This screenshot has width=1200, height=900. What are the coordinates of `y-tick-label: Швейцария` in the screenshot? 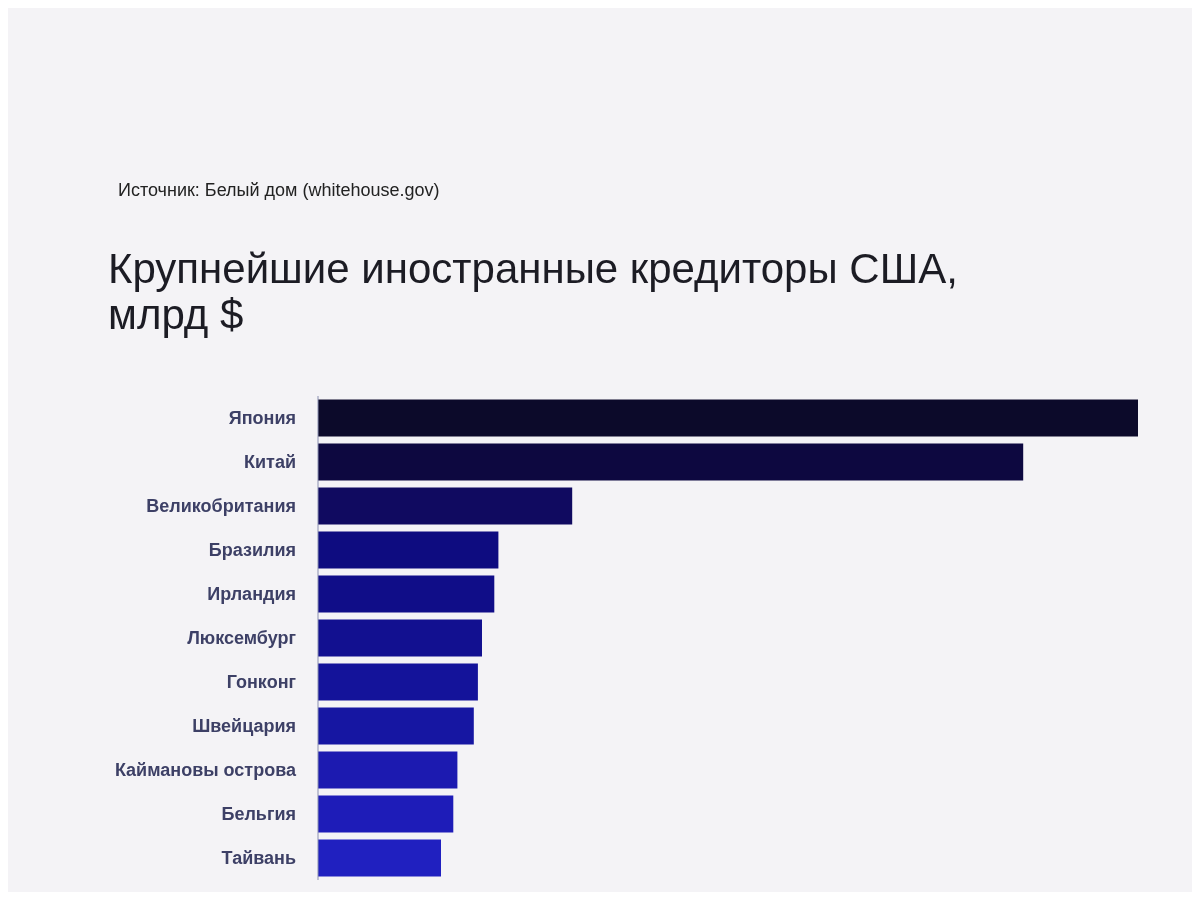 It's located at (244, 726).